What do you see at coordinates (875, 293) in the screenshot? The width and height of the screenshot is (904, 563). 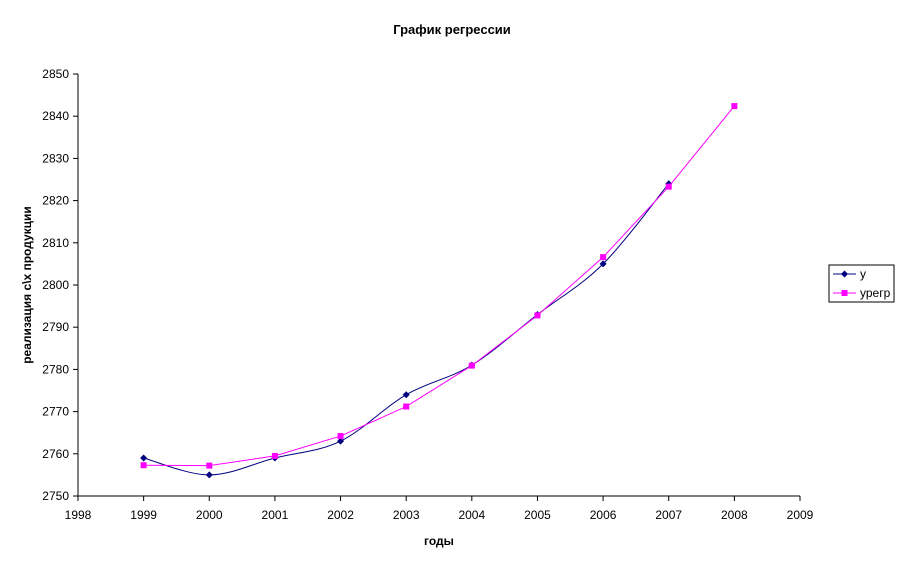 I see `legend-label-yregr: урегр` at bounding box center [875, 293].